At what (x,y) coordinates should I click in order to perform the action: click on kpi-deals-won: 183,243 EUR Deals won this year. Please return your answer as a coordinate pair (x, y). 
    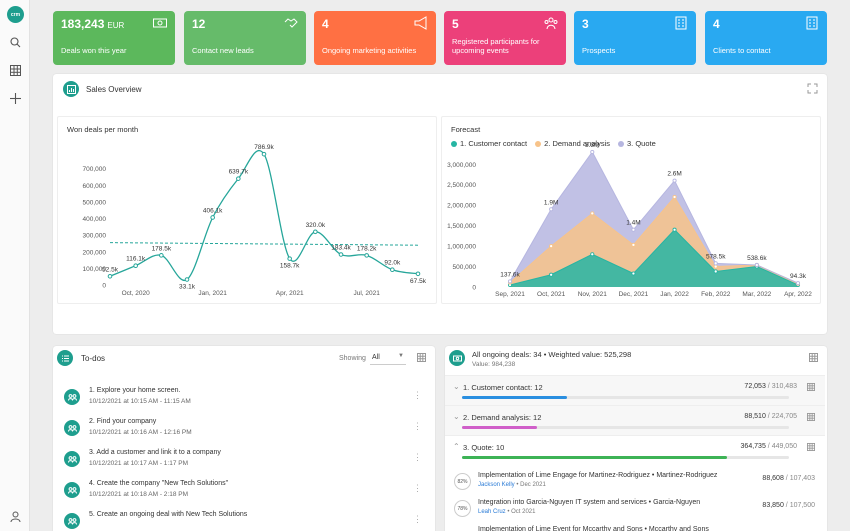
    Looking at the image, I should click on (114, 38).